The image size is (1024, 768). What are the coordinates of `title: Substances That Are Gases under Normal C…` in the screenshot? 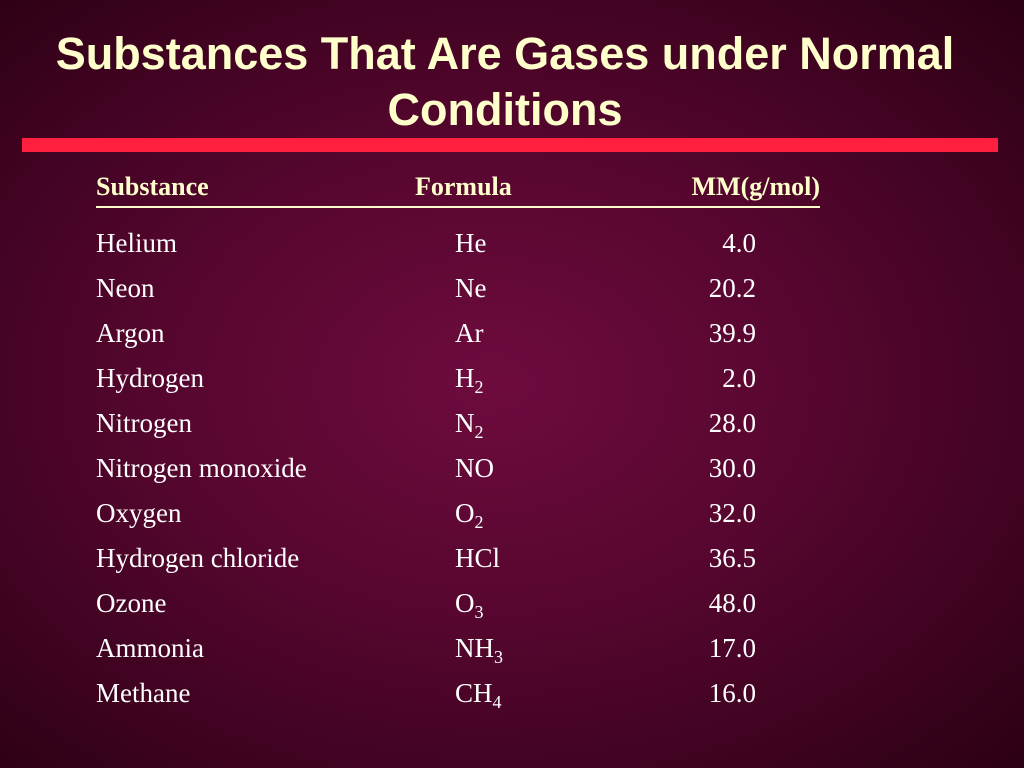 It's located at (505, 81).